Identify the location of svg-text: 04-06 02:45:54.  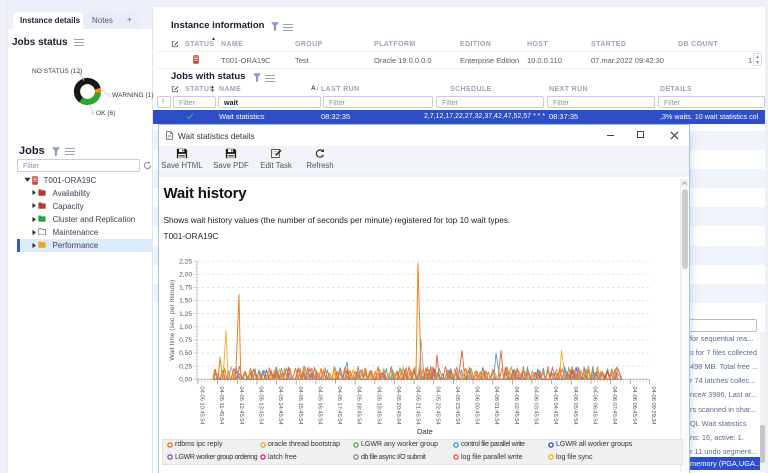
(516, 405).